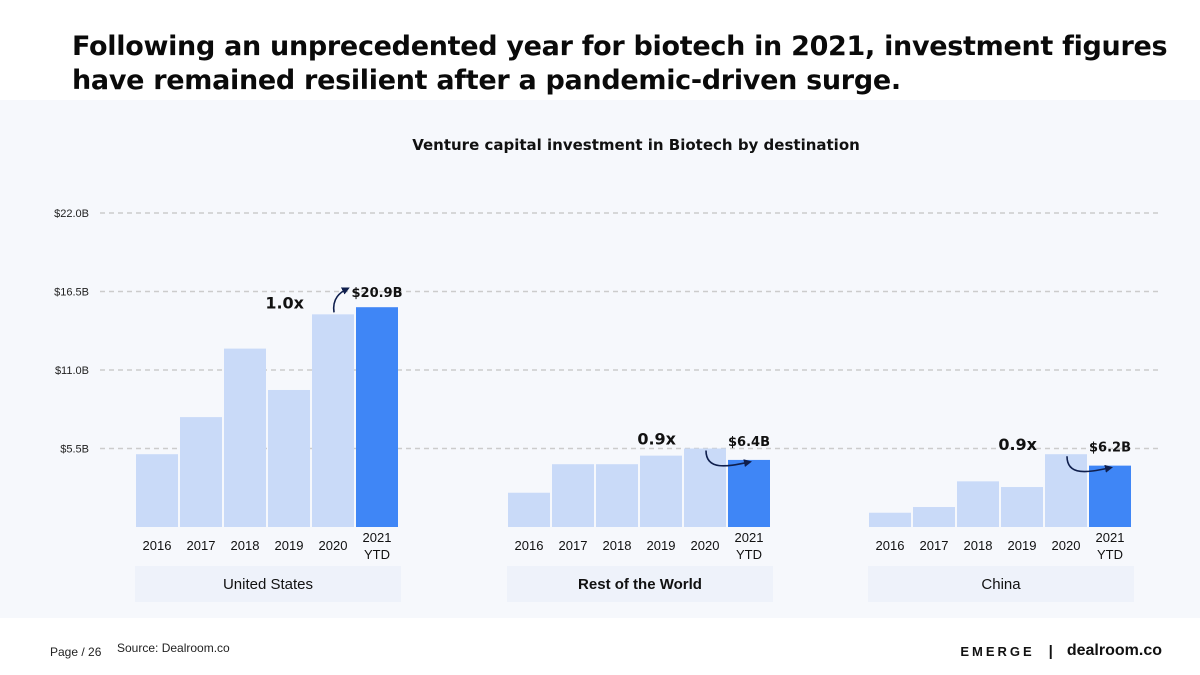 The height and width of the screenshot is (675, 1200). I want to click on value-label: $6.2B, so click(1110, 448).